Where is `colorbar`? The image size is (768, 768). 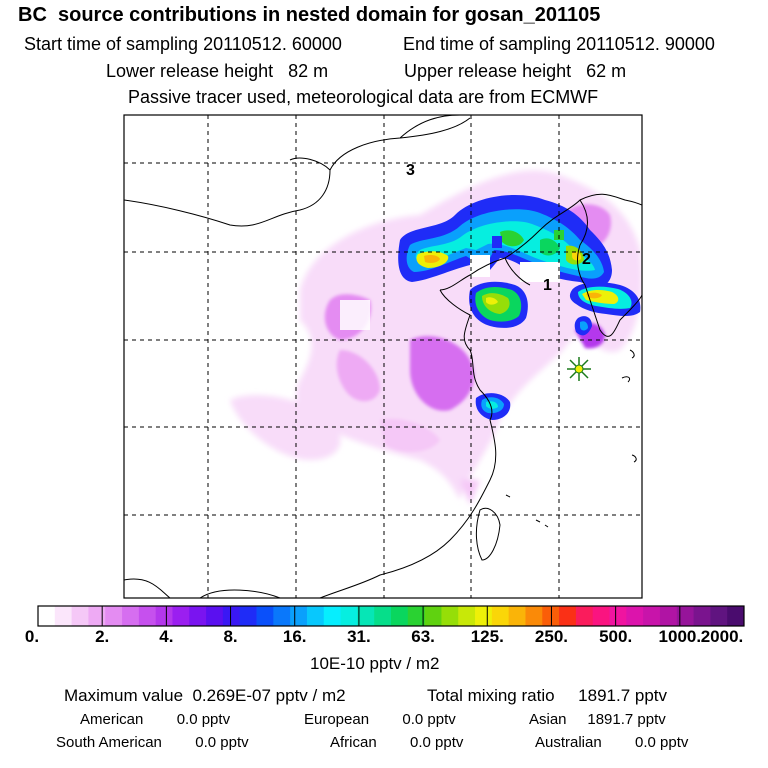 colorbar is located at coordinates (391, 616).